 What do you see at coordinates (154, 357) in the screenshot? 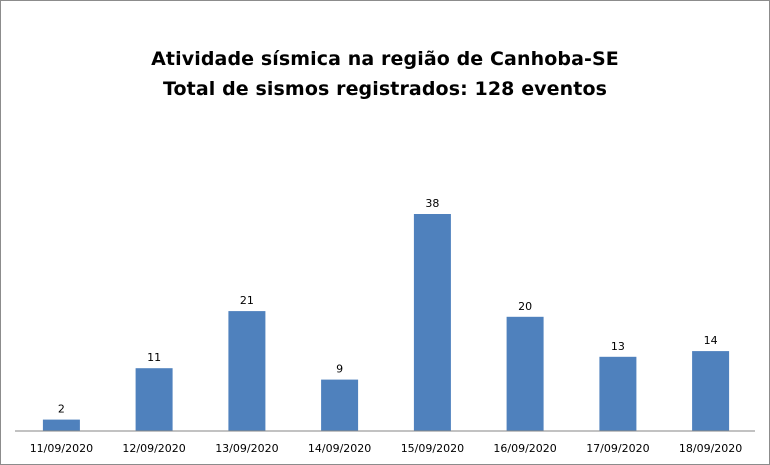
I see `data-label-12/09/2020: 11` at bounding box center [154, 357].